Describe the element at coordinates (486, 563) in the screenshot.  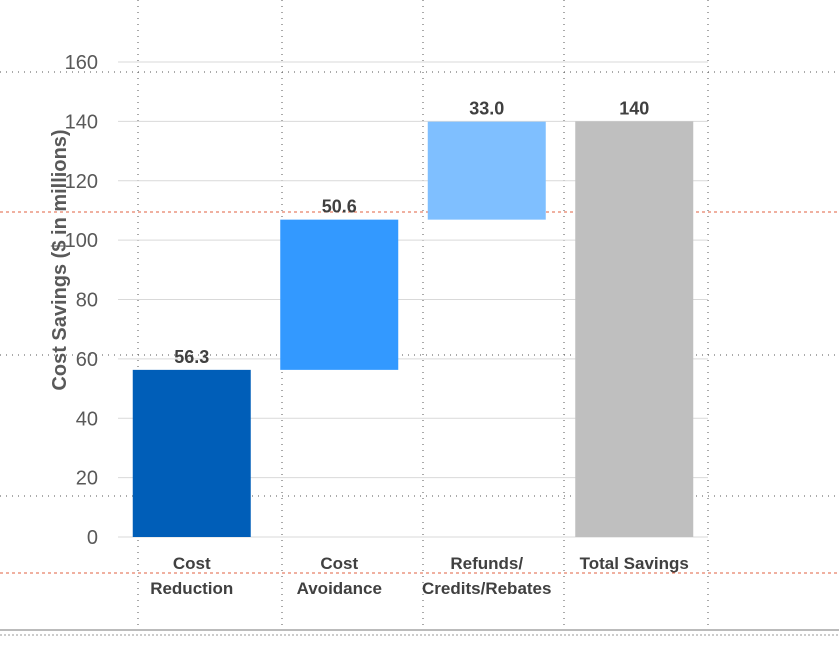
I see `category-label: Refunds/` at that location.